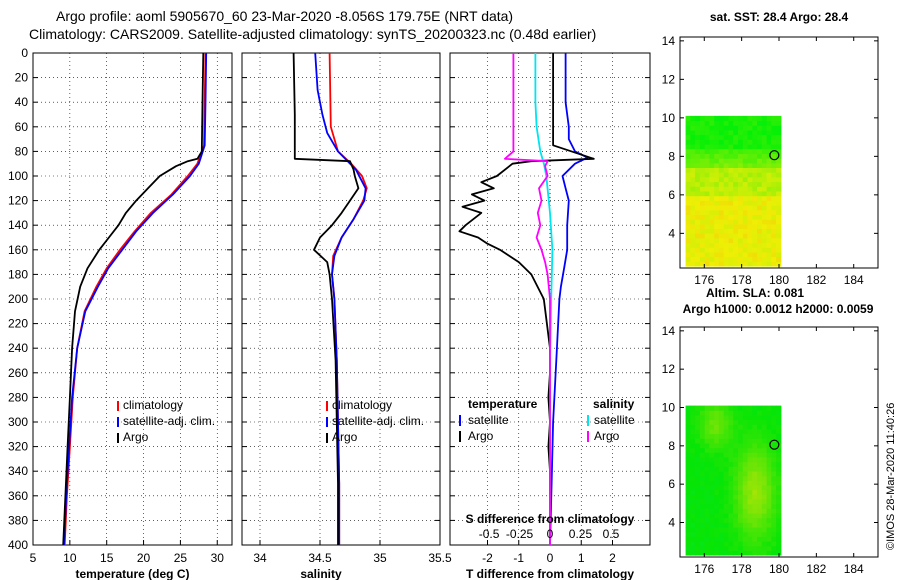 Image resolution: width=900 pixels, height=580 pixels. Describe the element at coordinates (704, 280) in the screenshot. I see `x-tick-label: 176` at that location.